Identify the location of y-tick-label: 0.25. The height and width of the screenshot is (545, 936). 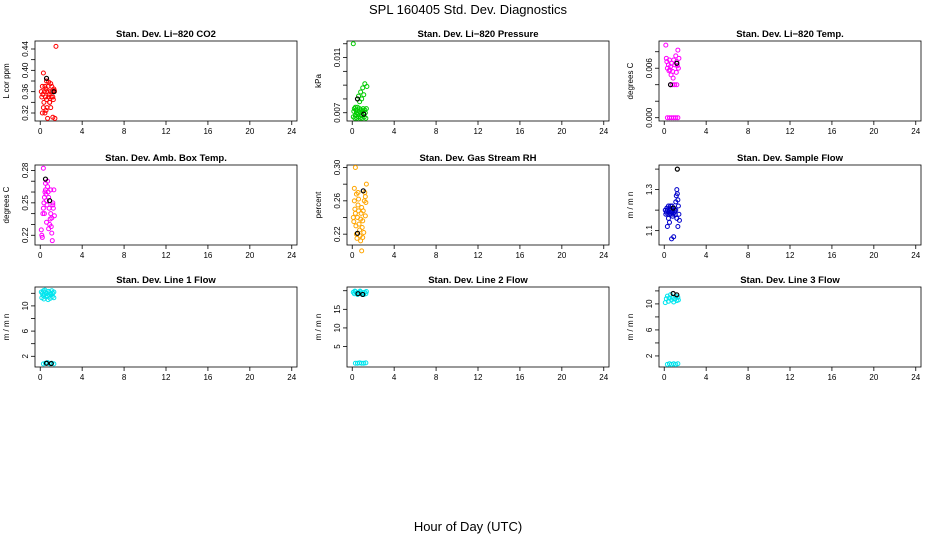
(25, 203).